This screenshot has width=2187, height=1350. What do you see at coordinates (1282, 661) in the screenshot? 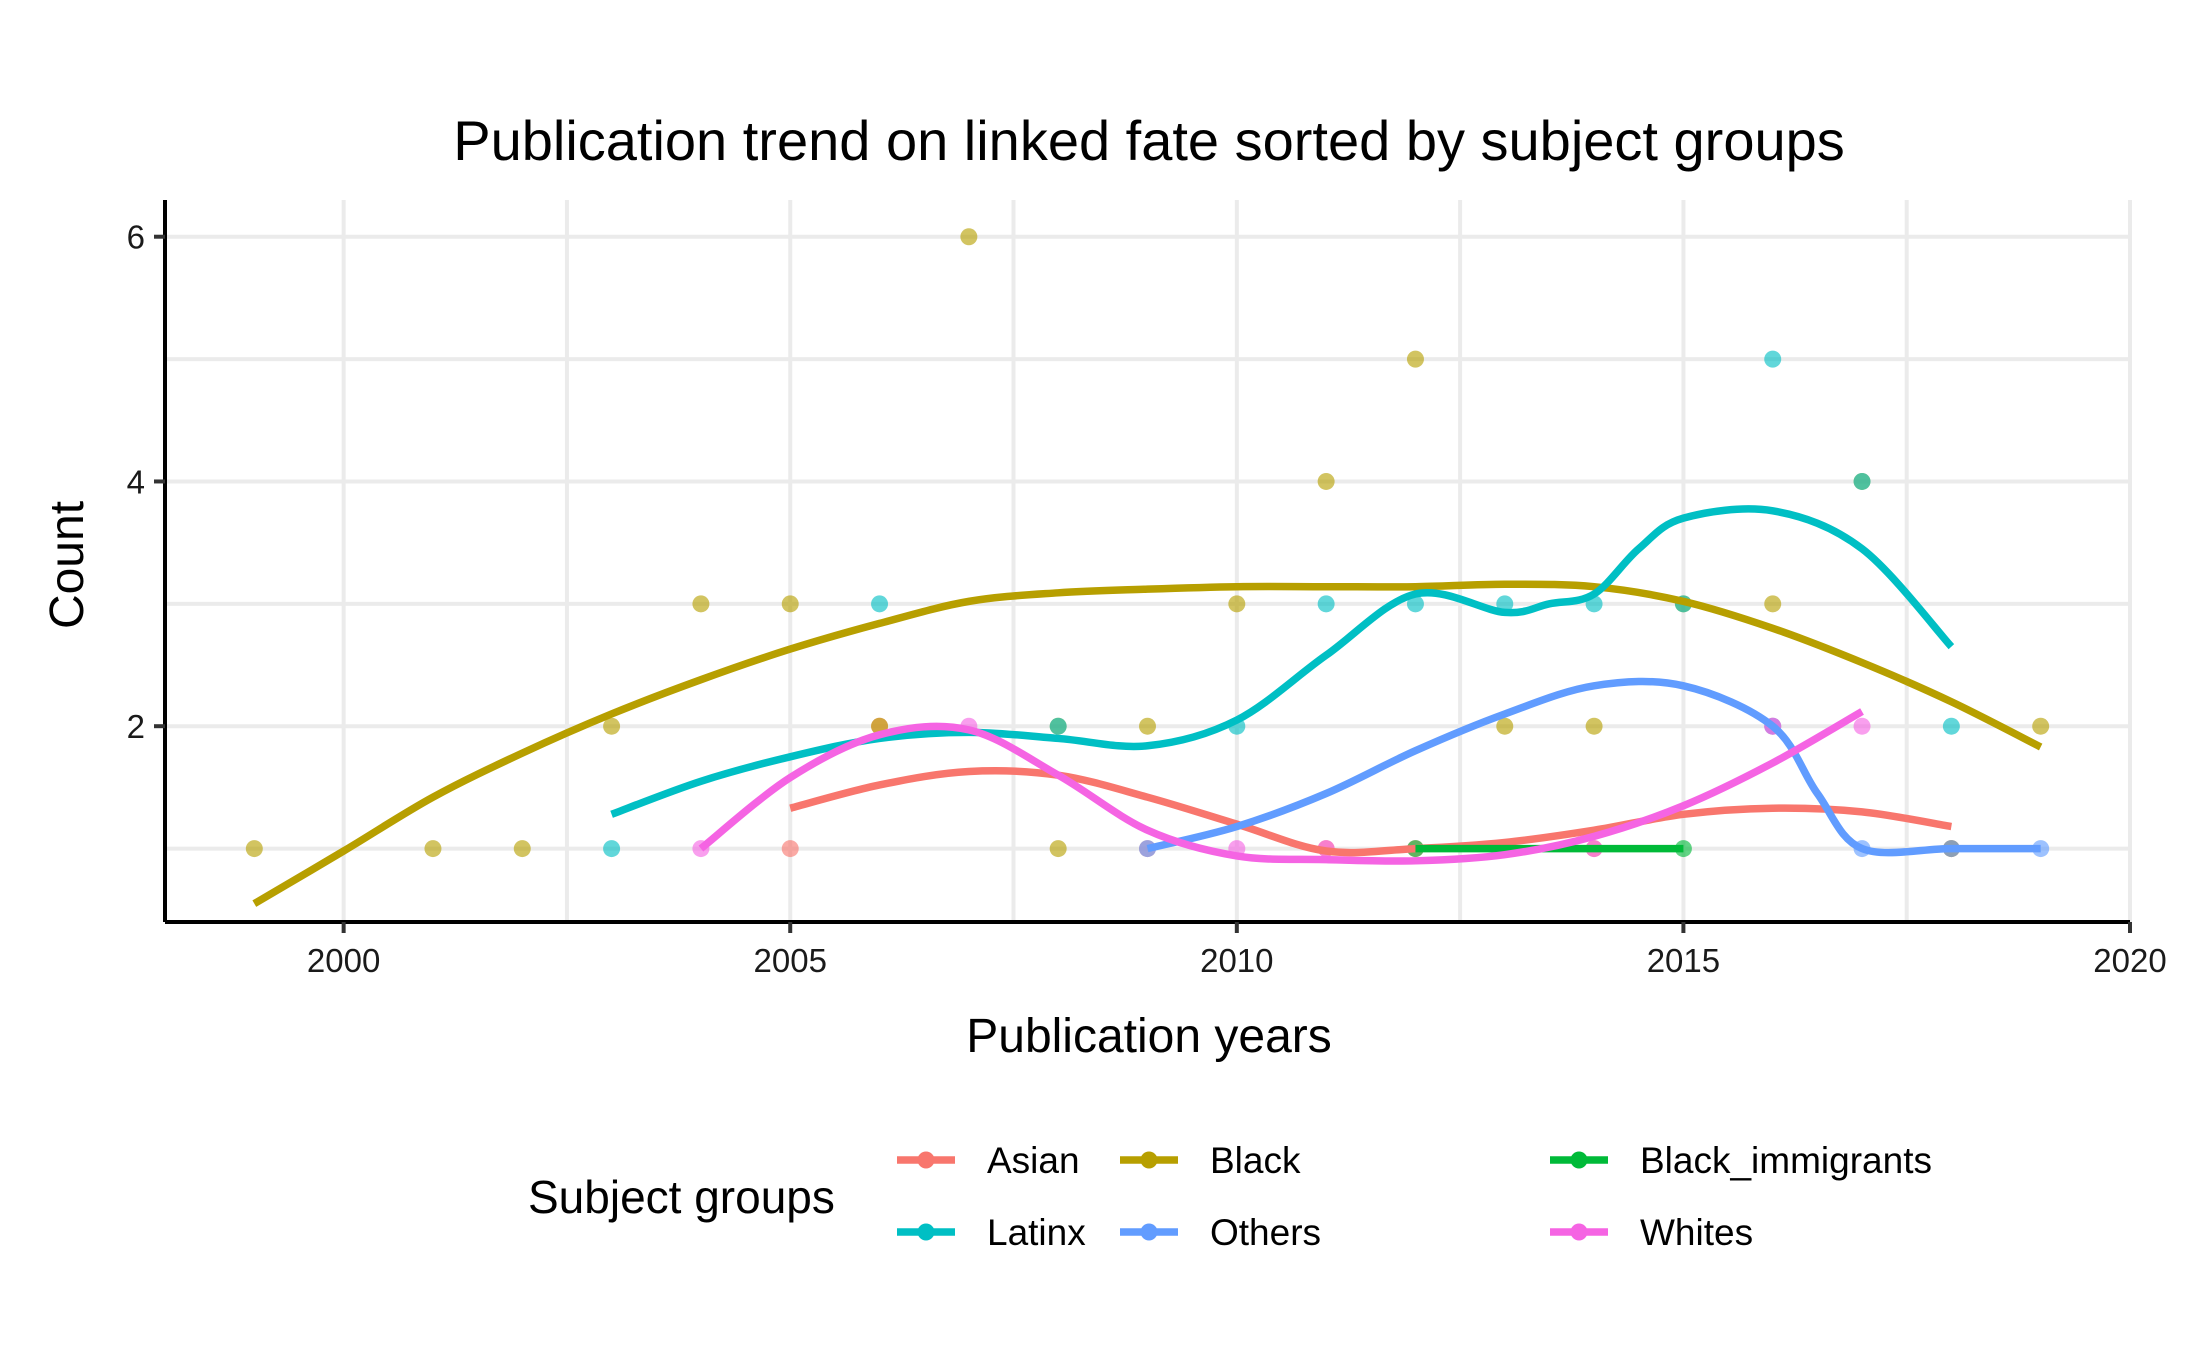
I see `trend-line-latinx` at bounding box center [1282, 661].